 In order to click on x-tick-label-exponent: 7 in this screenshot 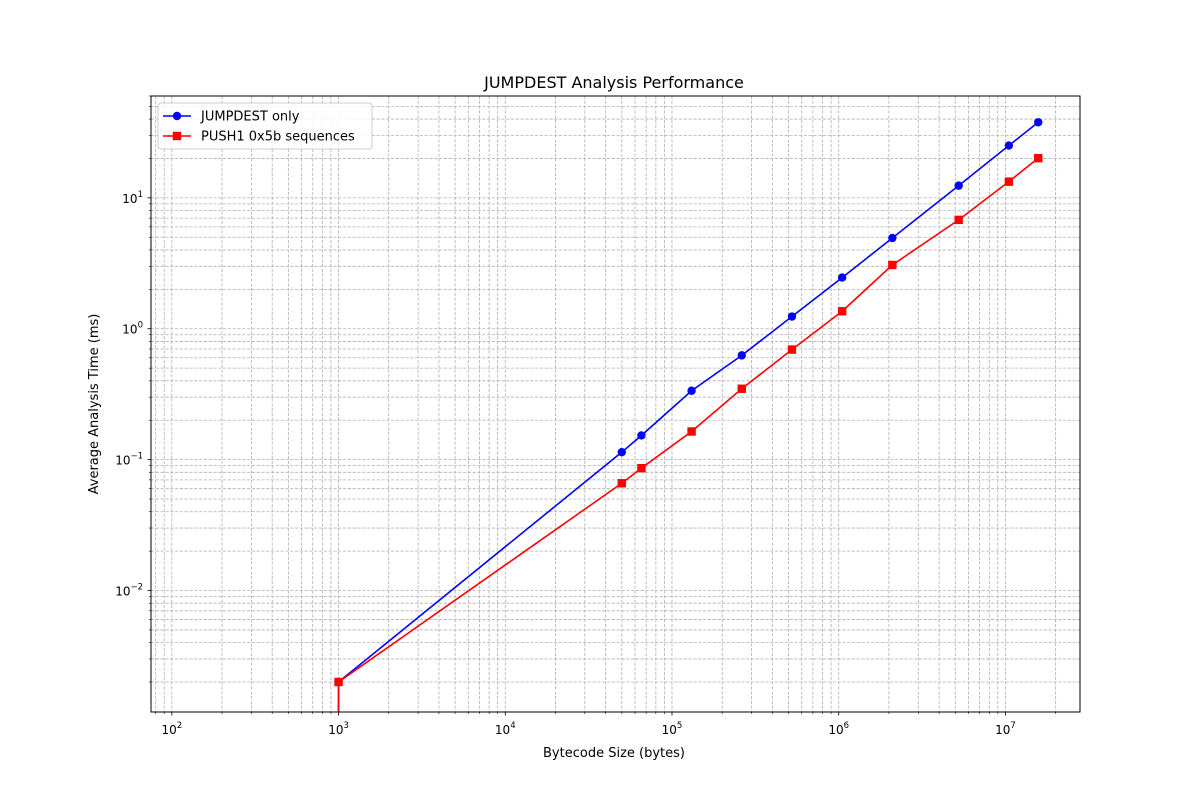, I will do `click(1012, 726)`.